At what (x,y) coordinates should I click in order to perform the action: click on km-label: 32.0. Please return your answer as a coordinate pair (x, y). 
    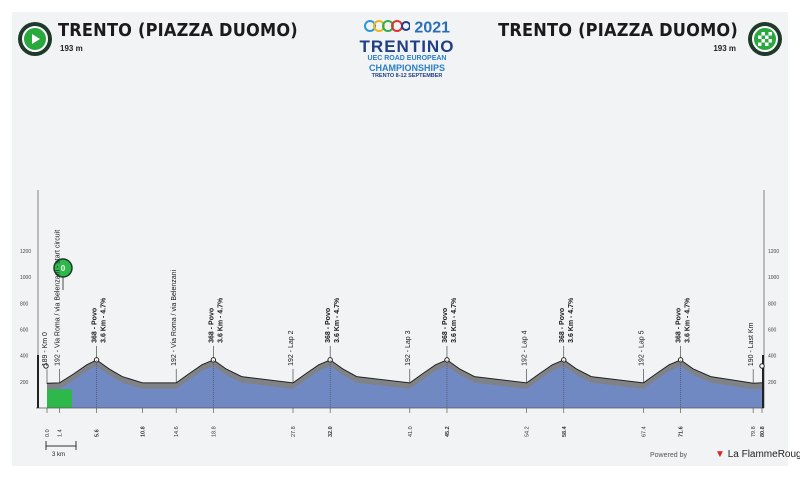
    Looking at the image, I should click on (331, 431).